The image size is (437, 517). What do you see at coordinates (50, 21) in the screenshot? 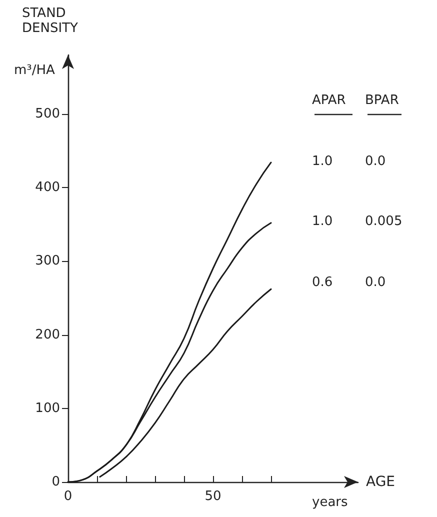
I see `y-axis-title: STAND DENSITY` at bounding box center [50, 21].